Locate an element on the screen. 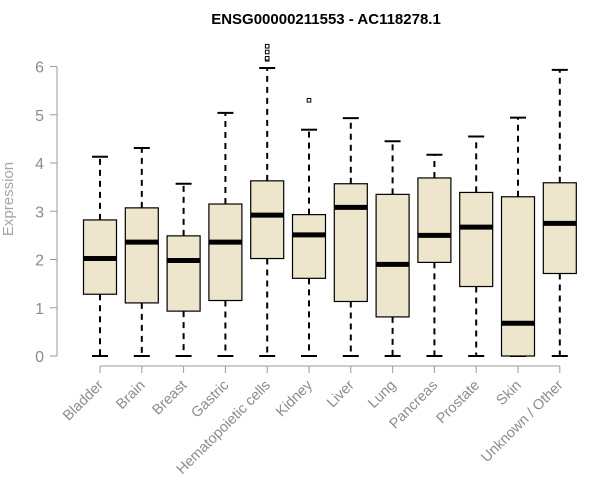  x-tick-label: Bladder is located at coordinates (83, 400).